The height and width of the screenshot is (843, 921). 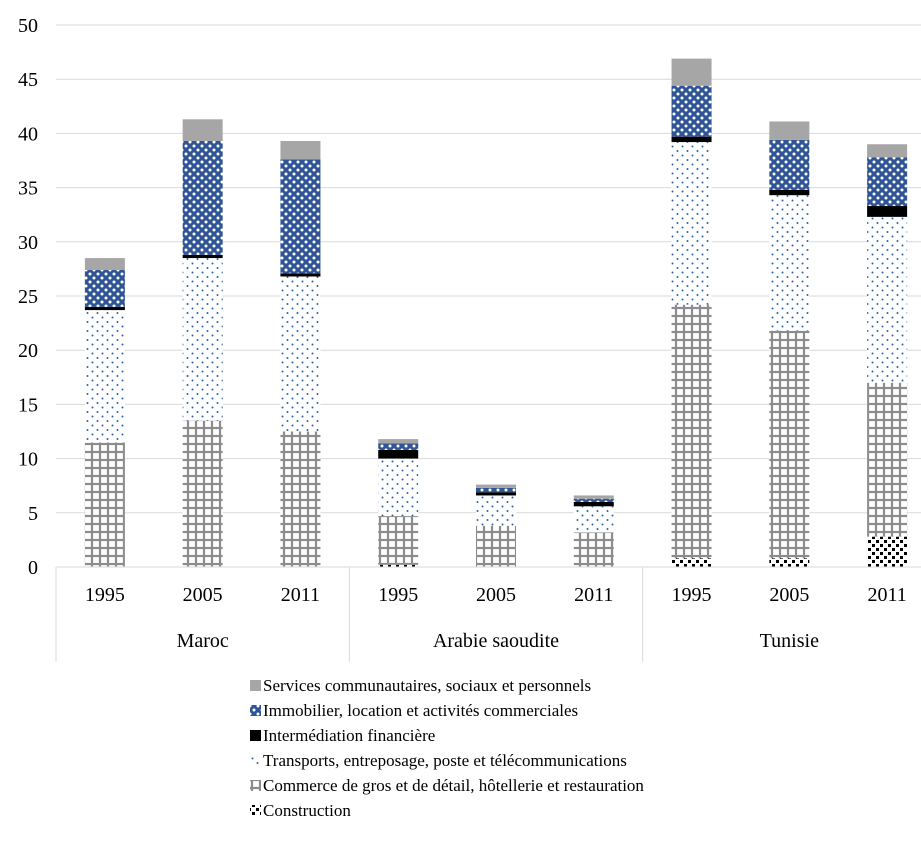 What do you see at coordinates (33, 568) in the screenshot?
I see `y-tick-label: 0` at bounding box center [33, 568].